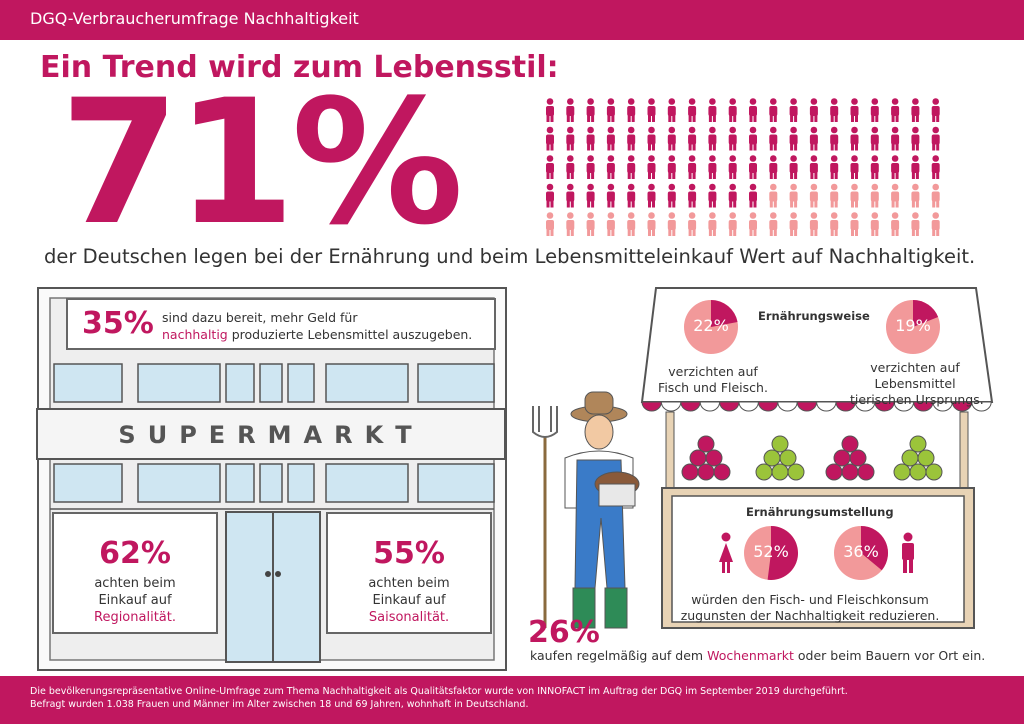  Describe the element at coordinates (917, 399) in the screenshot. I see `weise-right-line3: tierischen Ursprungs.` at that location.